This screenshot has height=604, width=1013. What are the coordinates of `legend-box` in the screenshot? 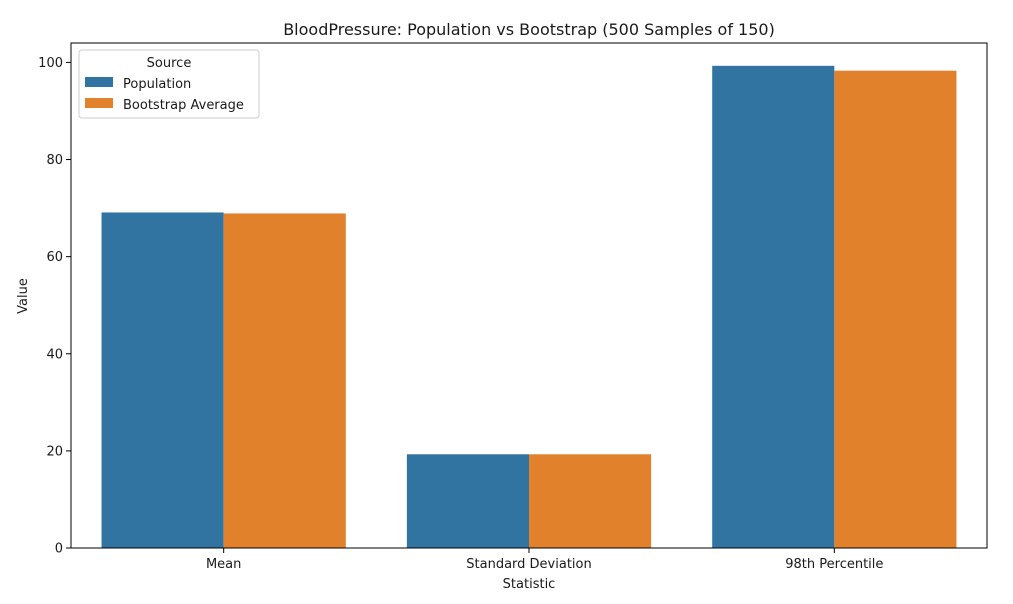 It's located at (169, 84).